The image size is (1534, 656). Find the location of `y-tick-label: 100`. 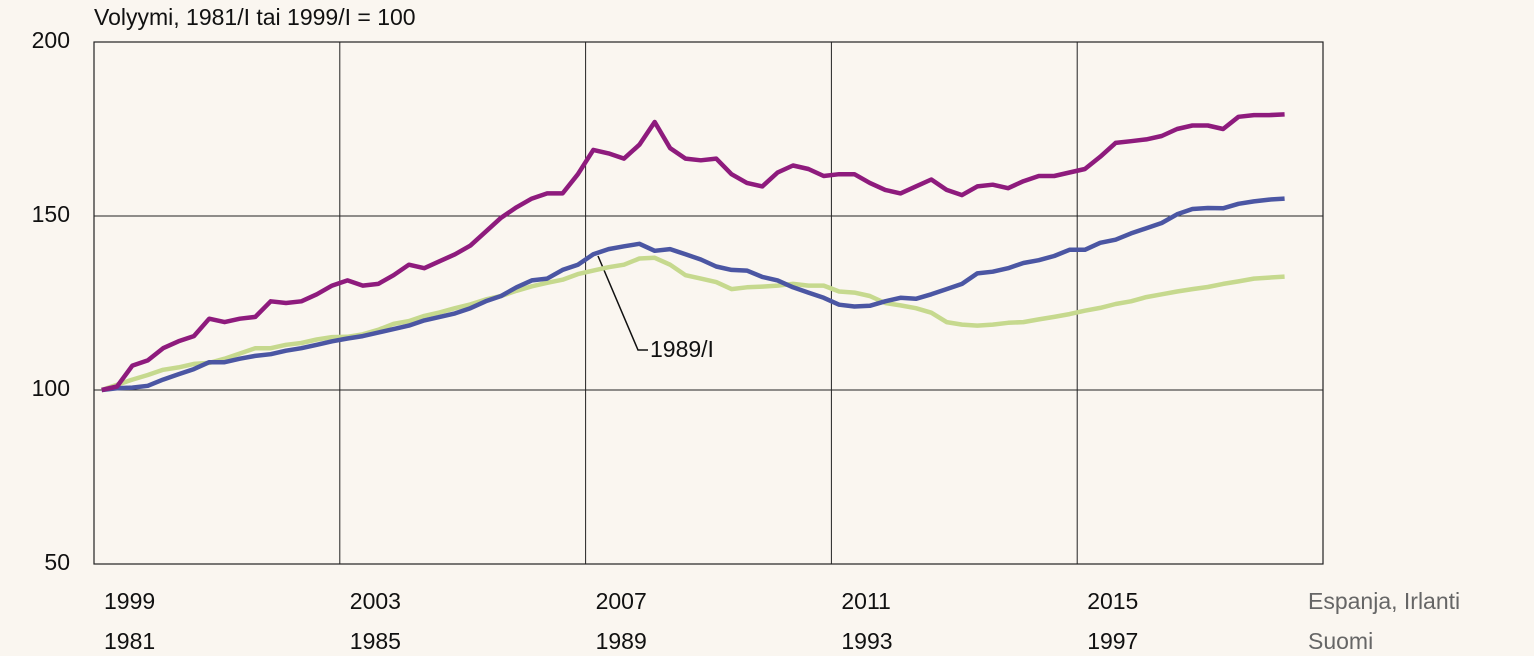

y-tick-label: 100 is located at coordinates (51, 388).